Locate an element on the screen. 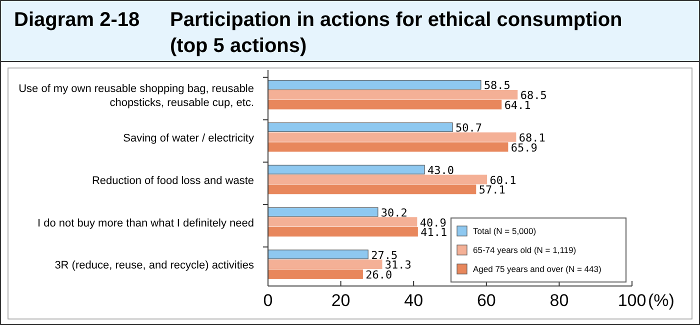 The height and width of the screenshot is (325, 700). data-label: 26.0 is located at coordinates (379, 275).